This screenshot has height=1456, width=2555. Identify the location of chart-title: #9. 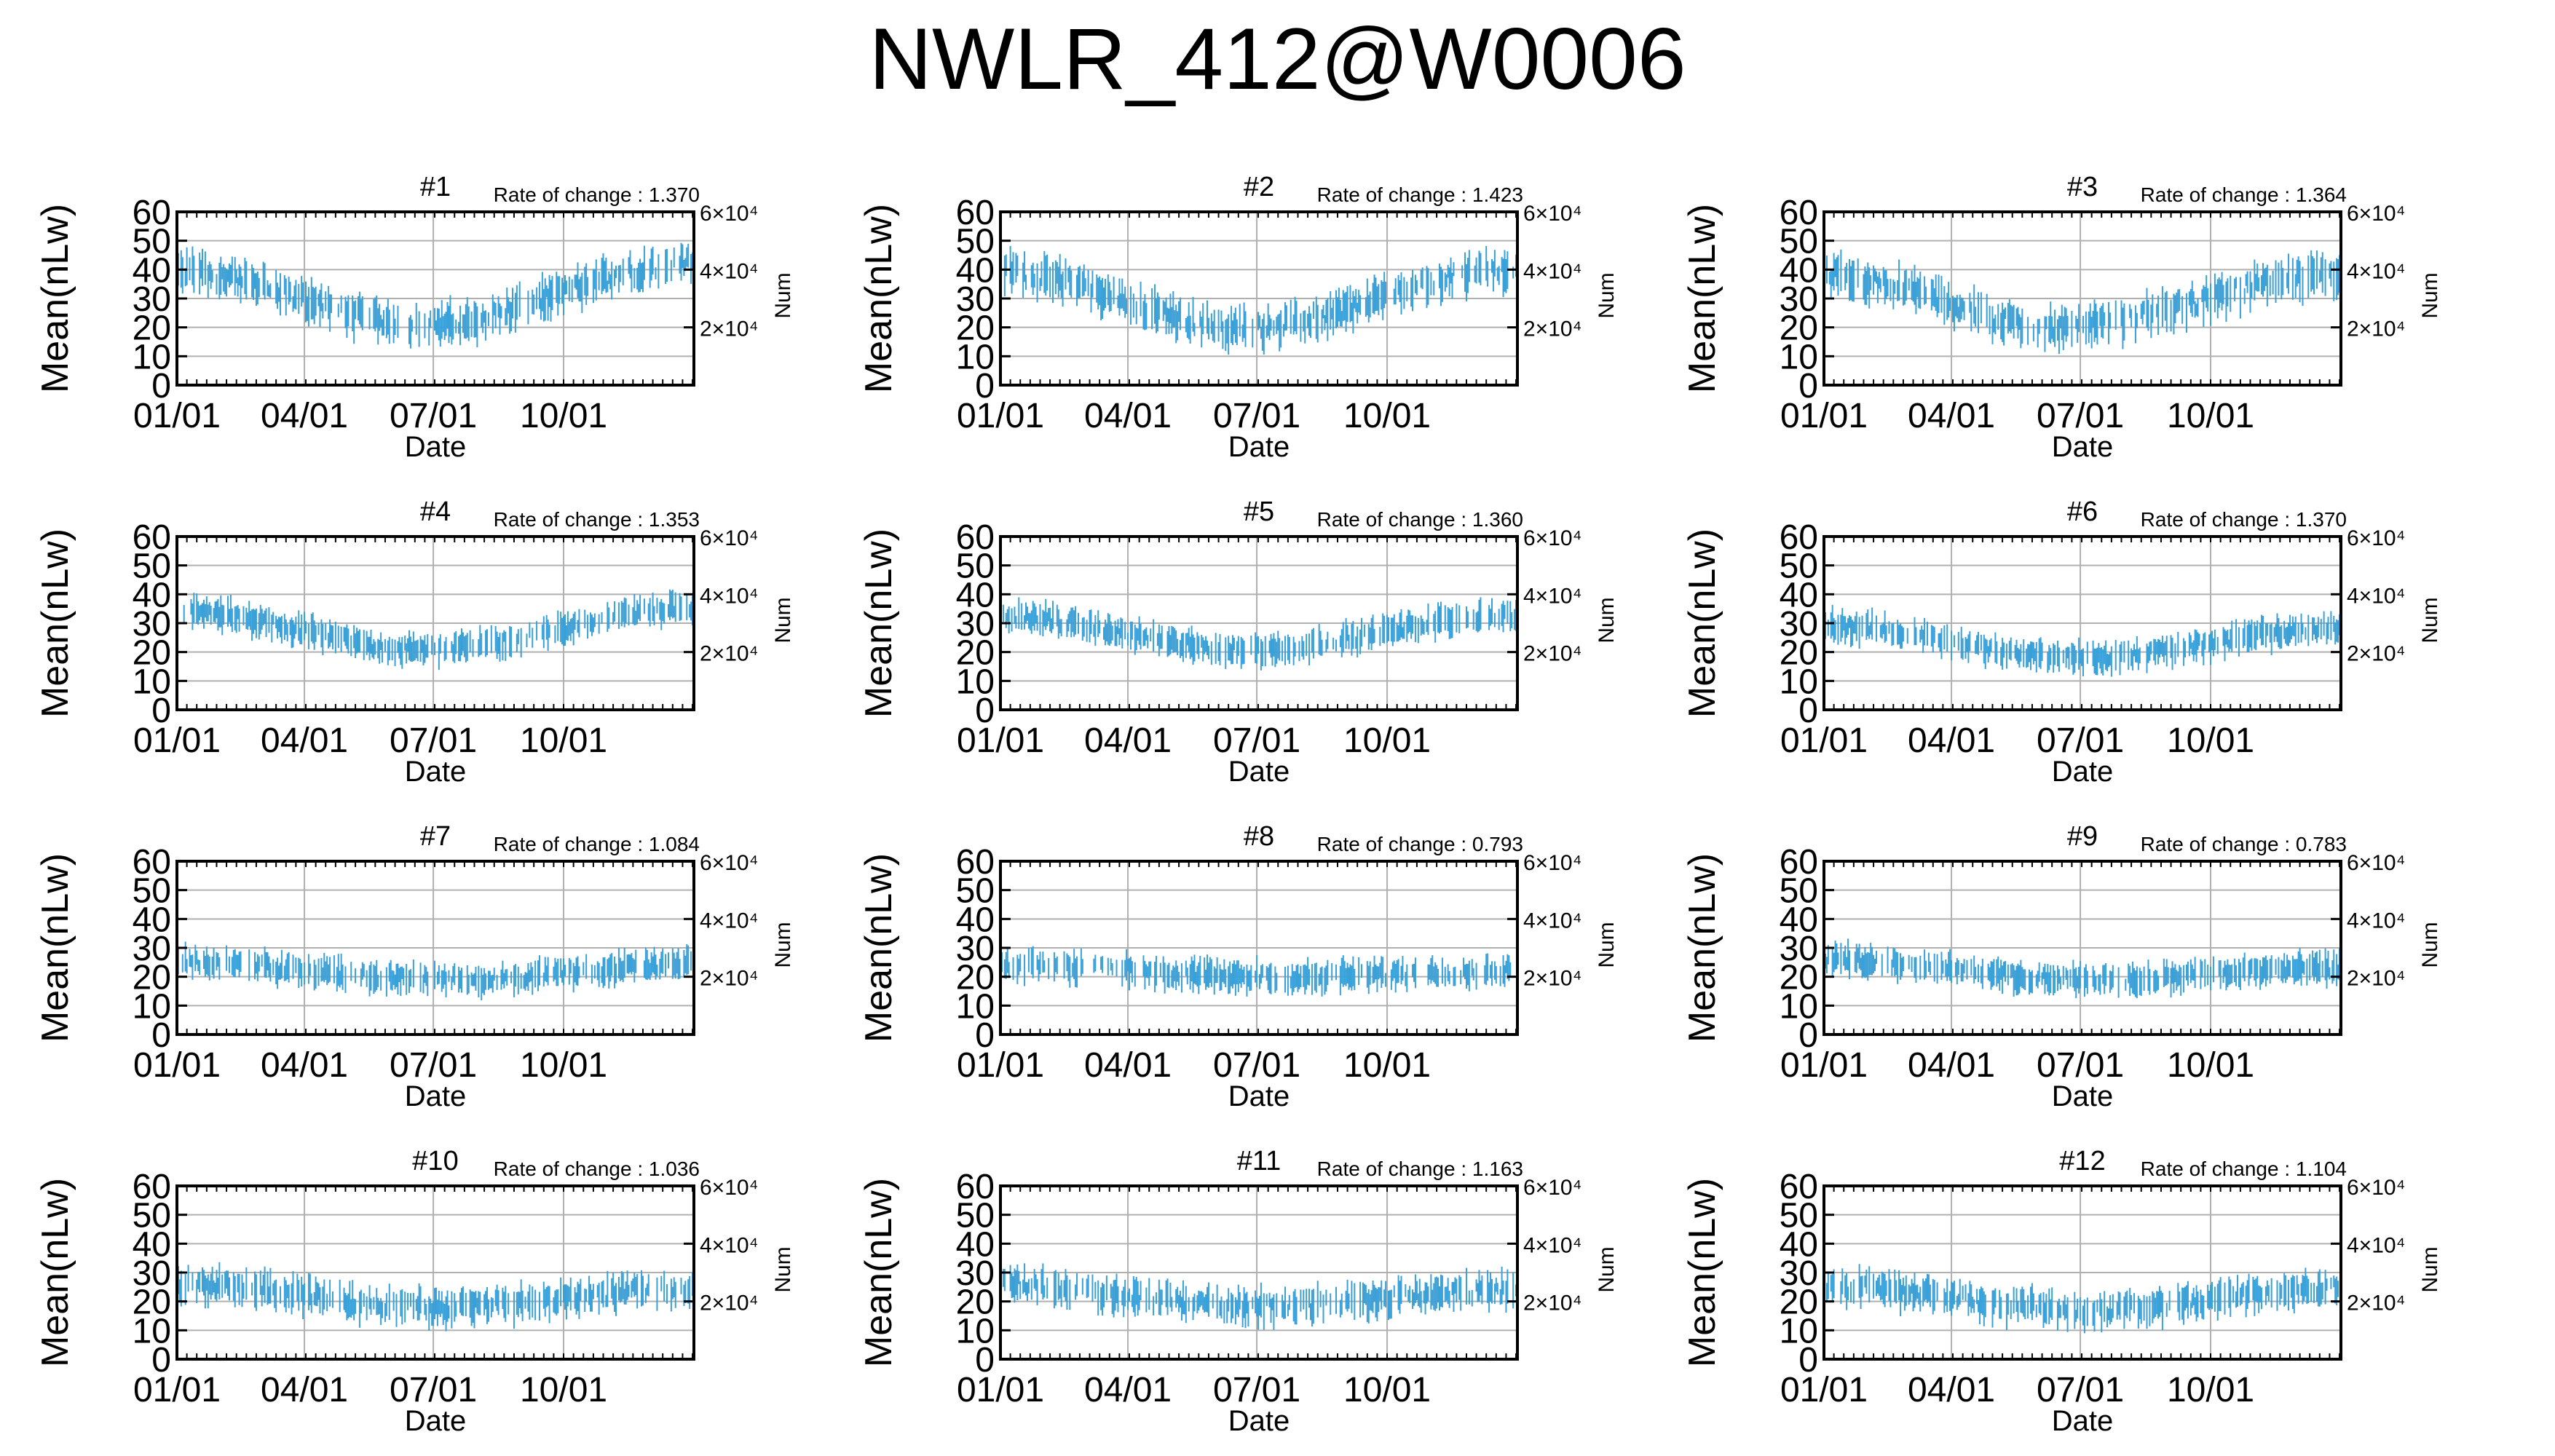
(2082, 836).